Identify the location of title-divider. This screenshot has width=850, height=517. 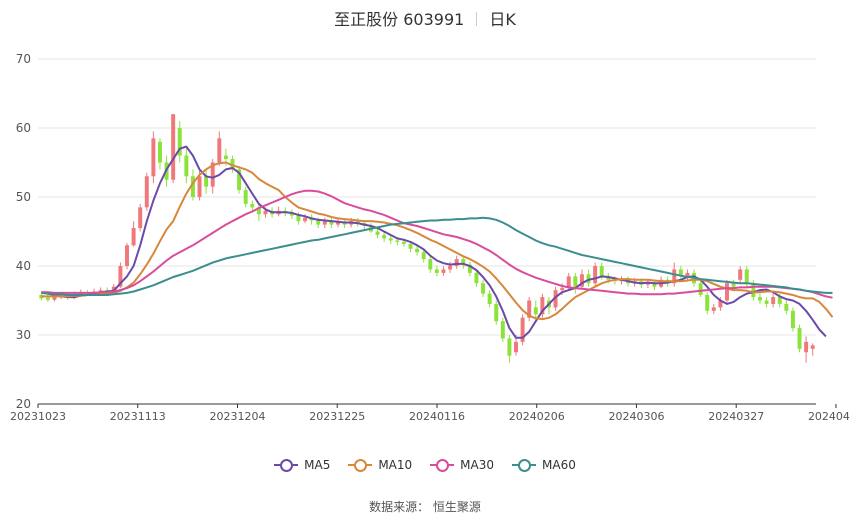
(477, 19).